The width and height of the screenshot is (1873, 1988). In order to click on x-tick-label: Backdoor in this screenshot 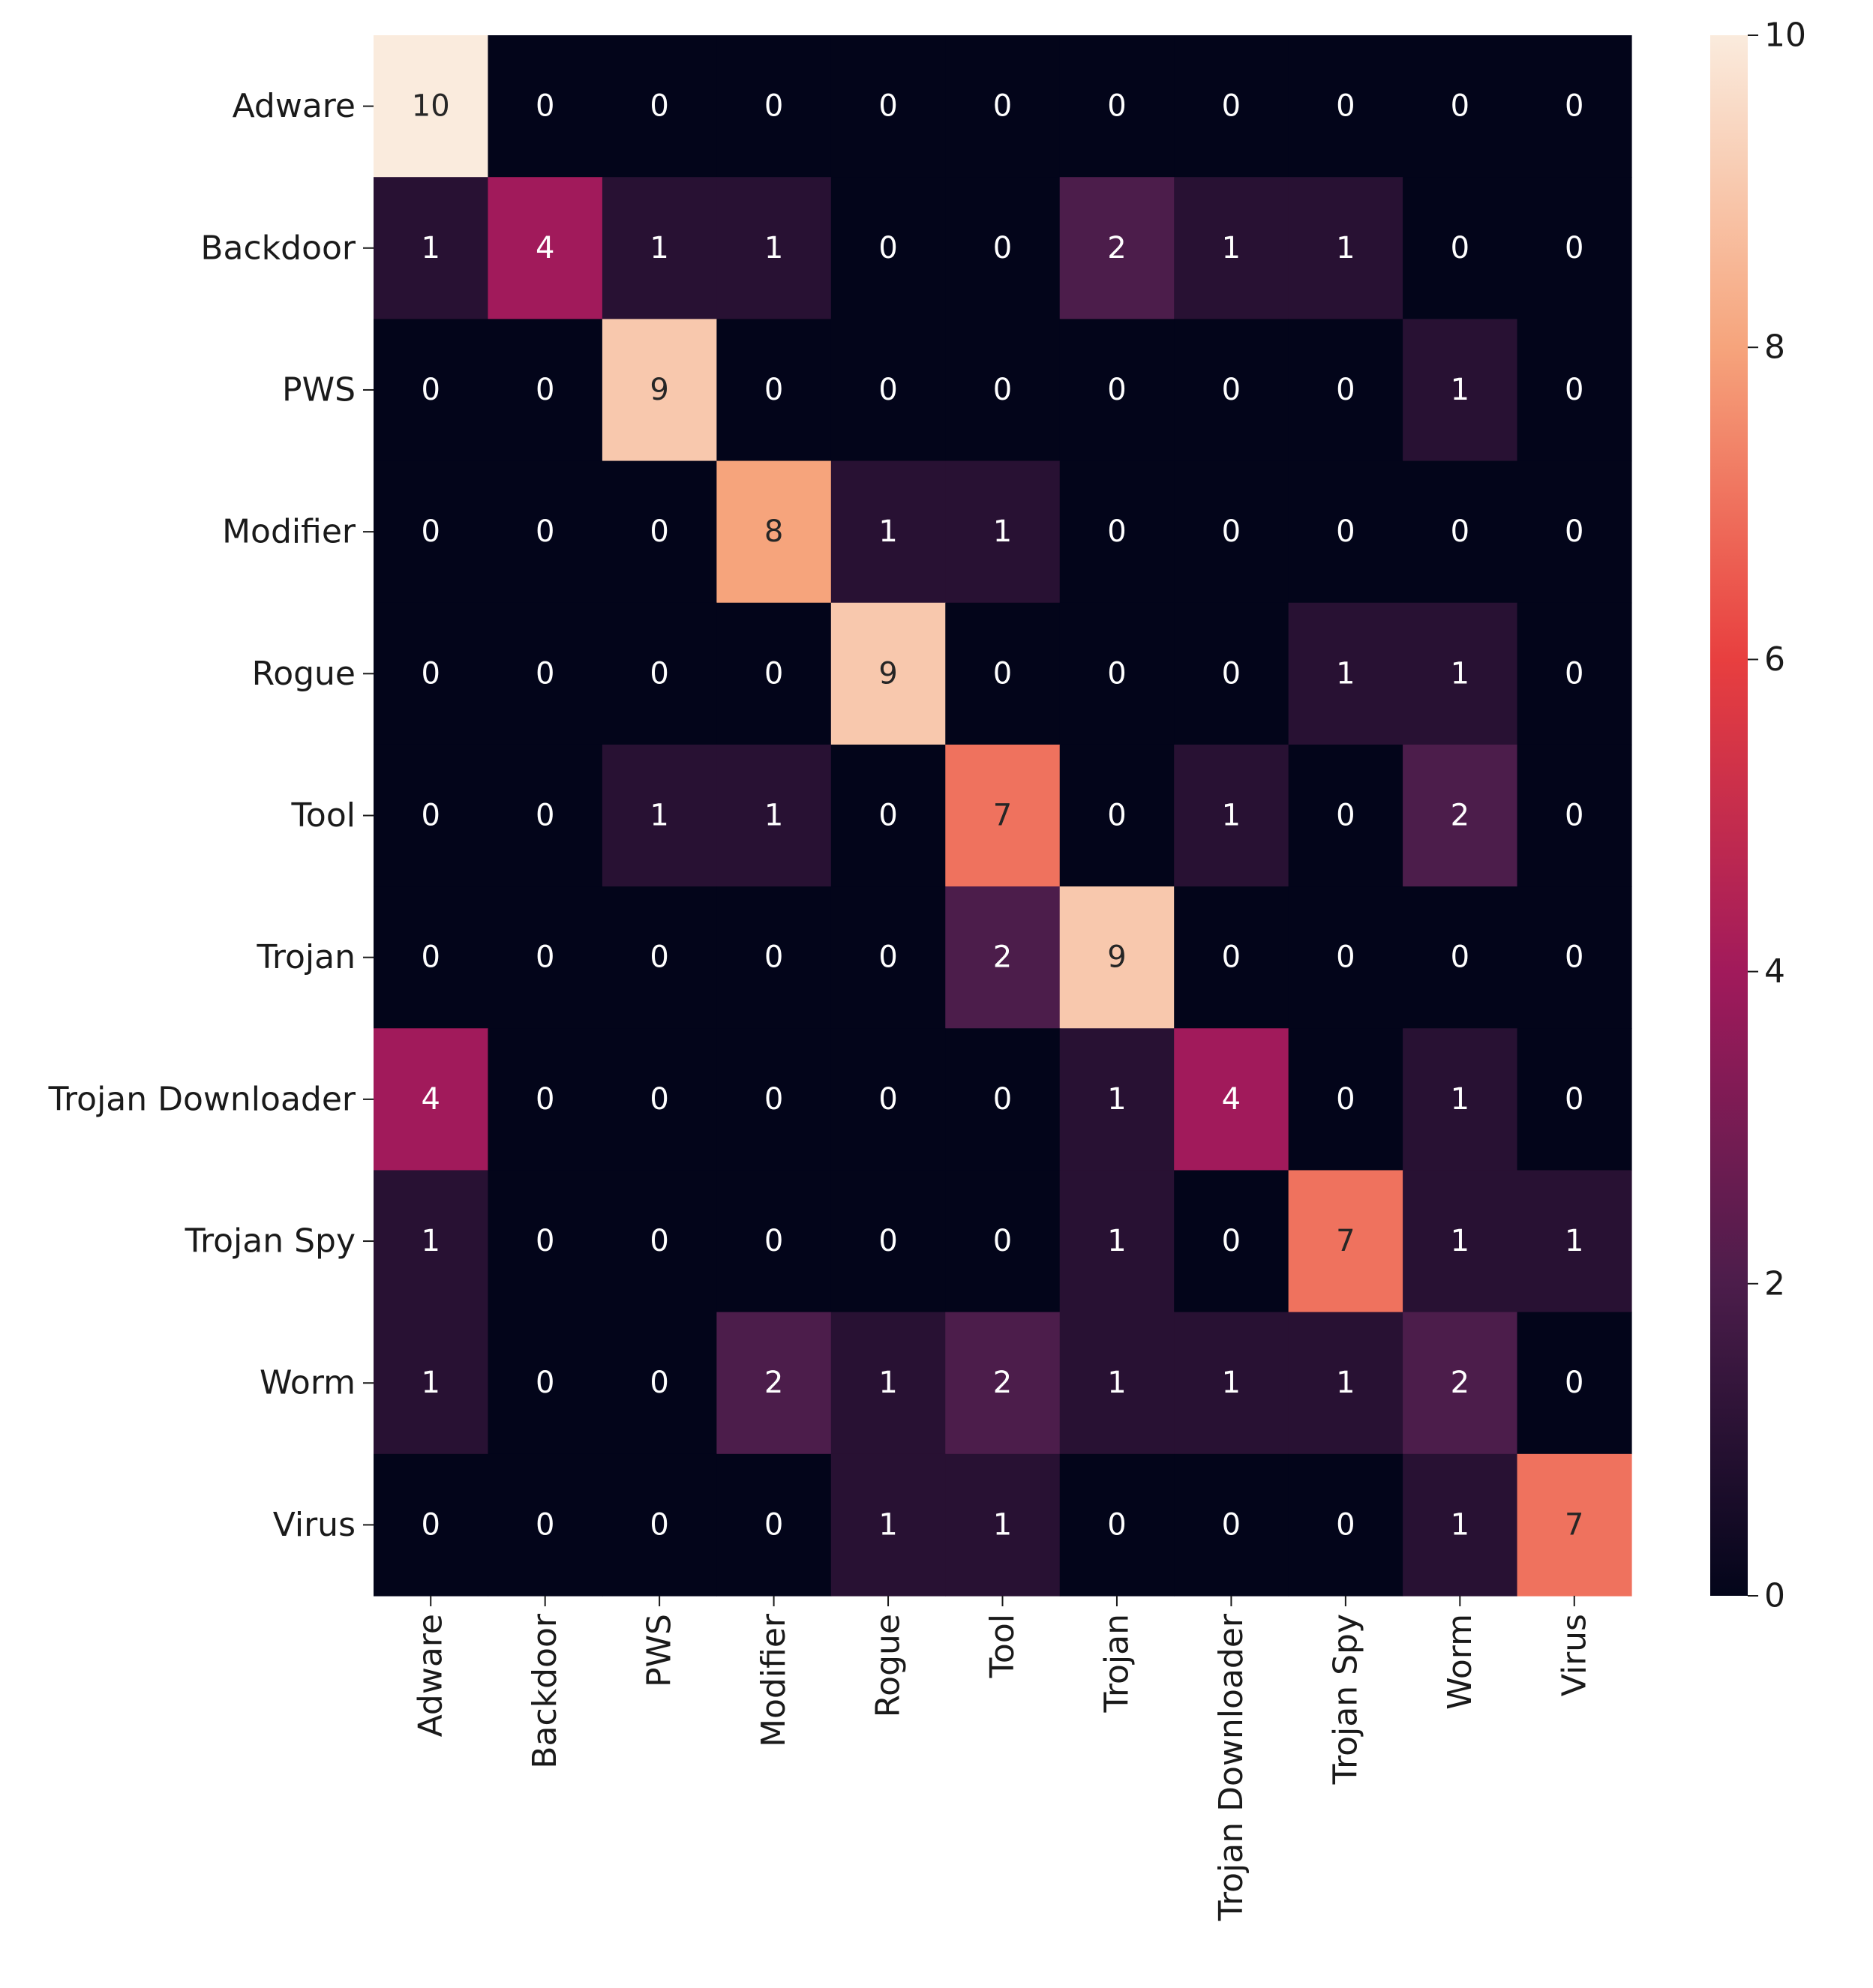, I will do `click(545, 1691)`.